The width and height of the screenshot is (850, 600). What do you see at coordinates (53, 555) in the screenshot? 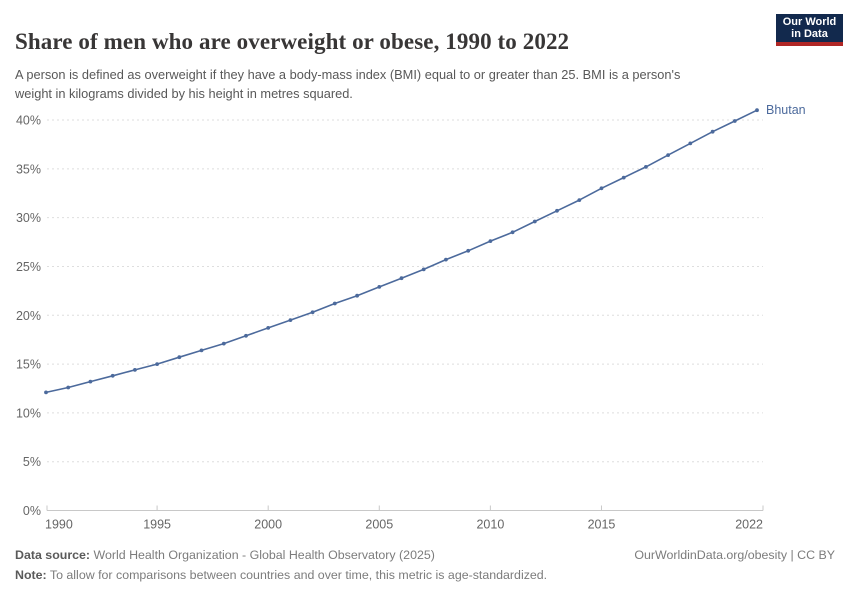
I see `data-source-label: Data source:` at bounding box center [53, 555].